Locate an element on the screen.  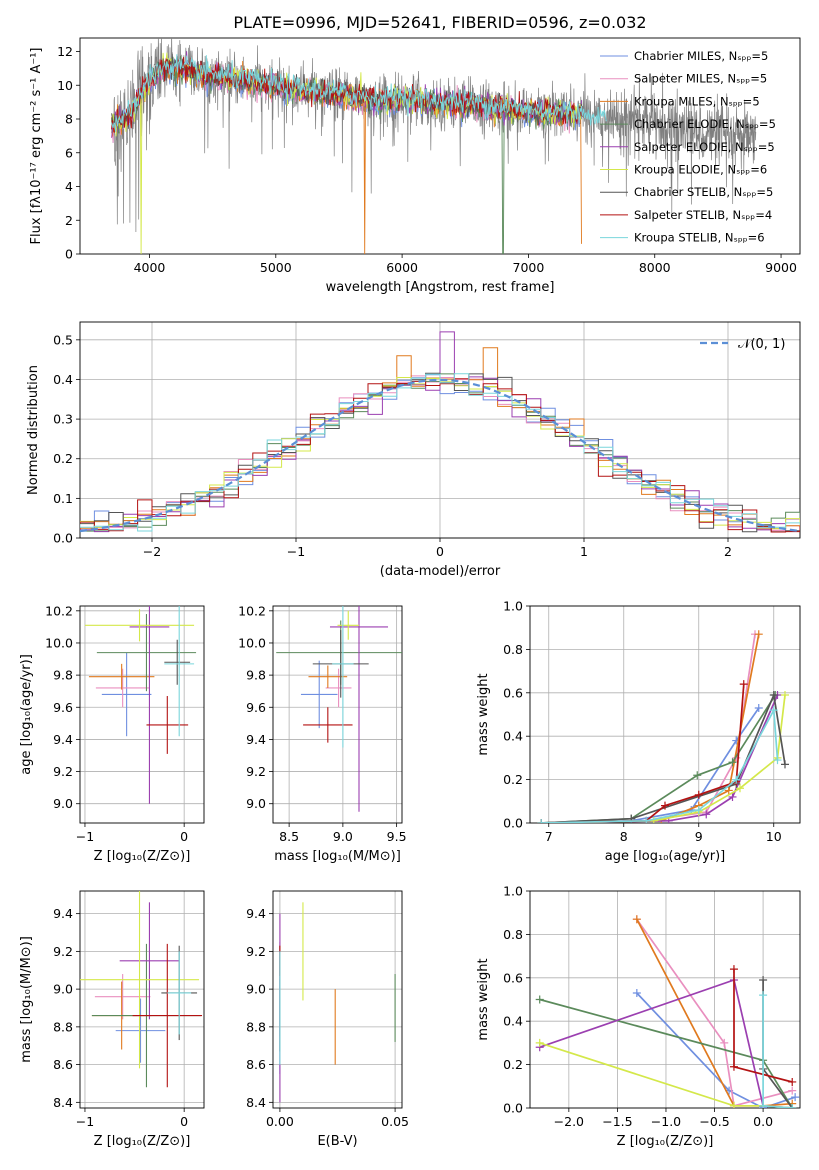
legend-entry: Chabrier ELODIE, Nₛₚₚ=5 is located at coordinates (705, 124).